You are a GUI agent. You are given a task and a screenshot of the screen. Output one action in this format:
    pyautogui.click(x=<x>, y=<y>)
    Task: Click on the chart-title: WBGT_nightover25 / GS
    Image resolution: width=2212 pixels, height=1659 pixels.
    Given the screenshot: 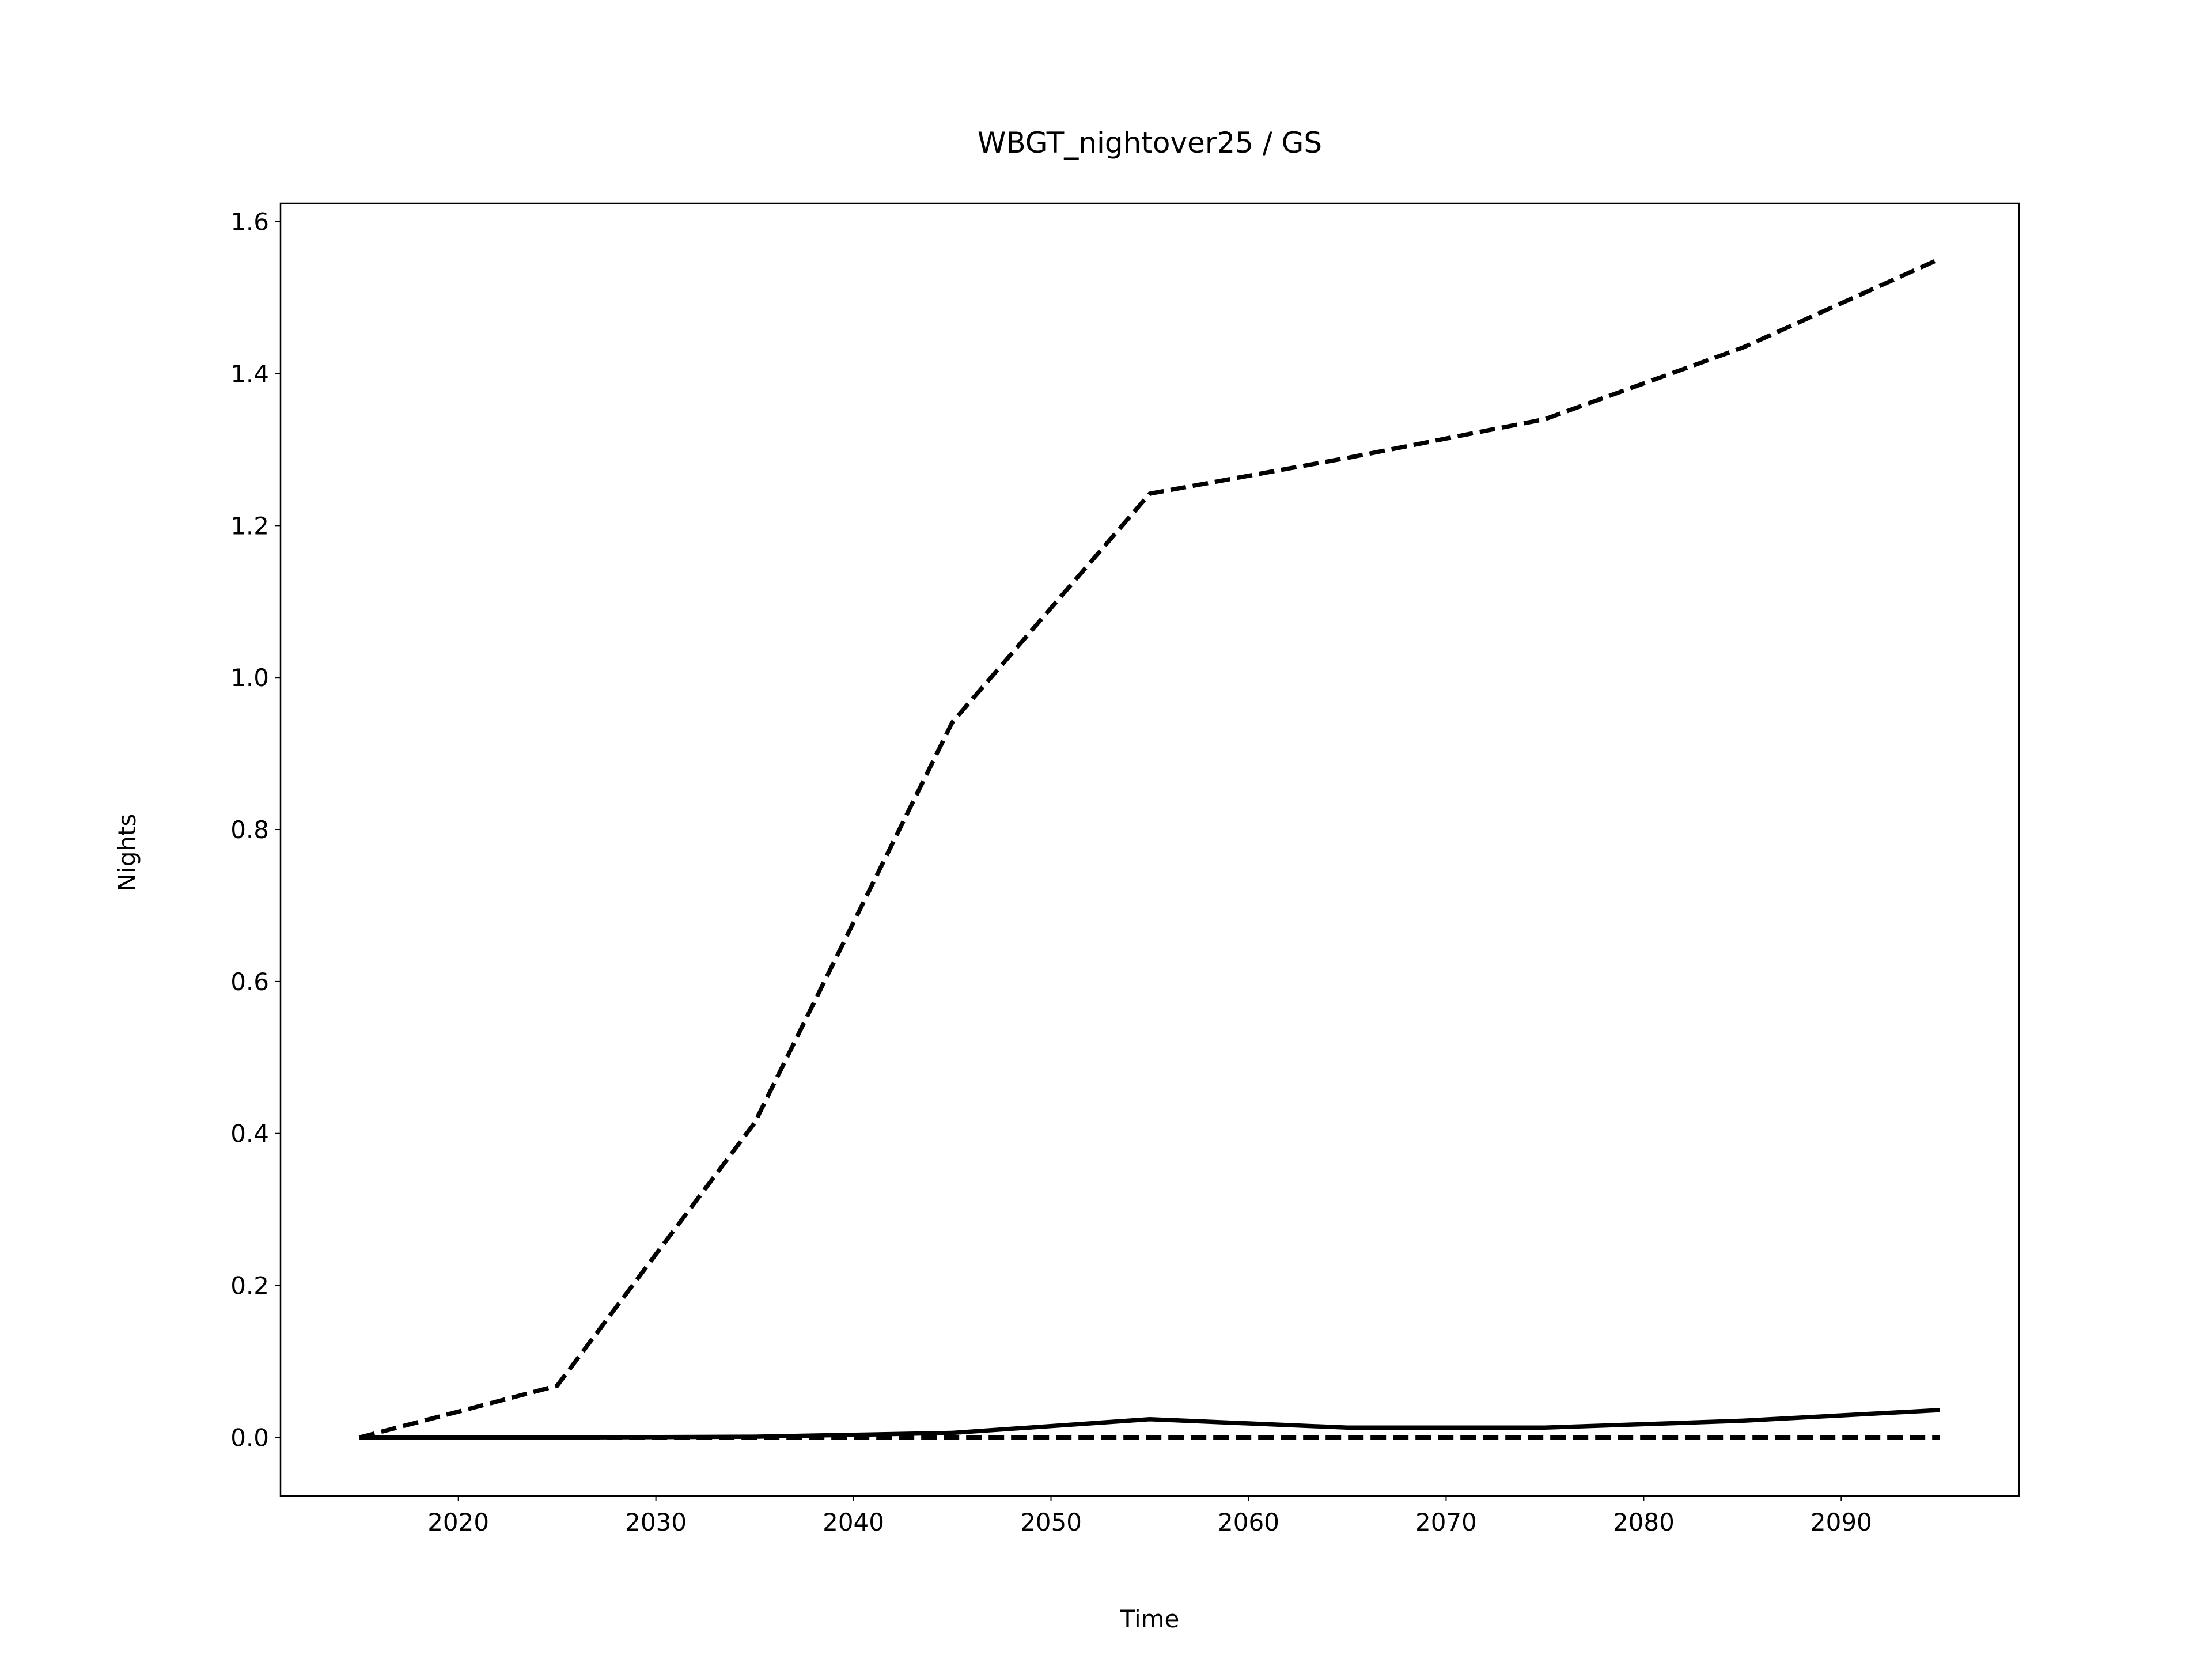 What is the action you would take?
    pyautogui.click(x=1150, y=143)
    